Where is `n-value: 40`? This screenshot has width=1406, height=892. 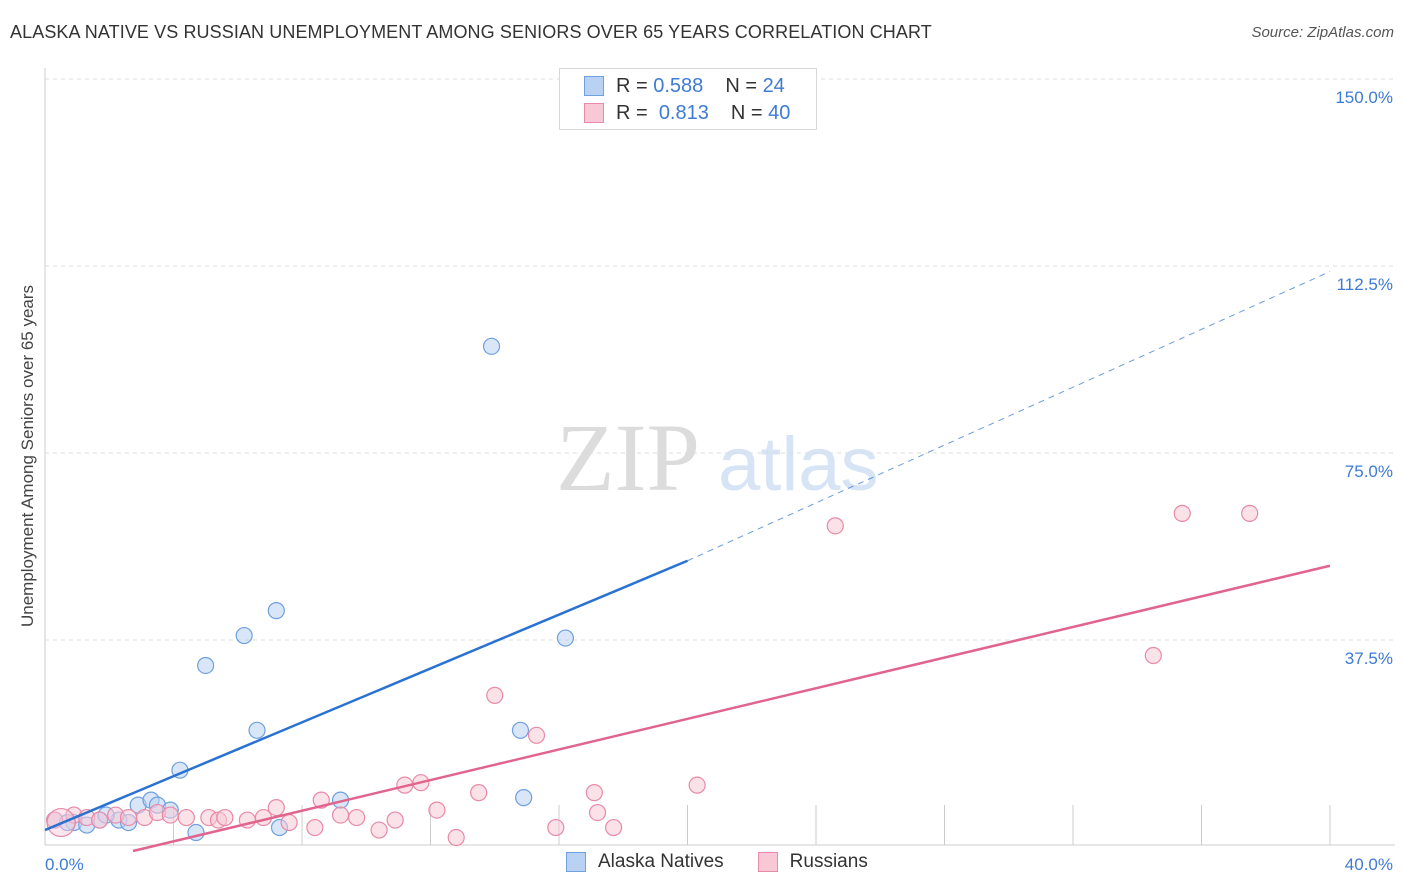 n-value: 40 is located at coordinates (779, 112).